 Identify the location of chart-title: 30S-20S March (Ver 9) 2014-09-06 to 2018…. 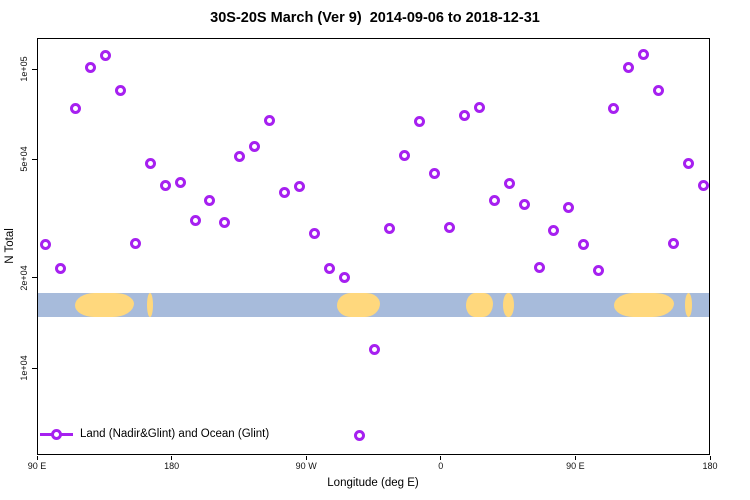
(375, 18).